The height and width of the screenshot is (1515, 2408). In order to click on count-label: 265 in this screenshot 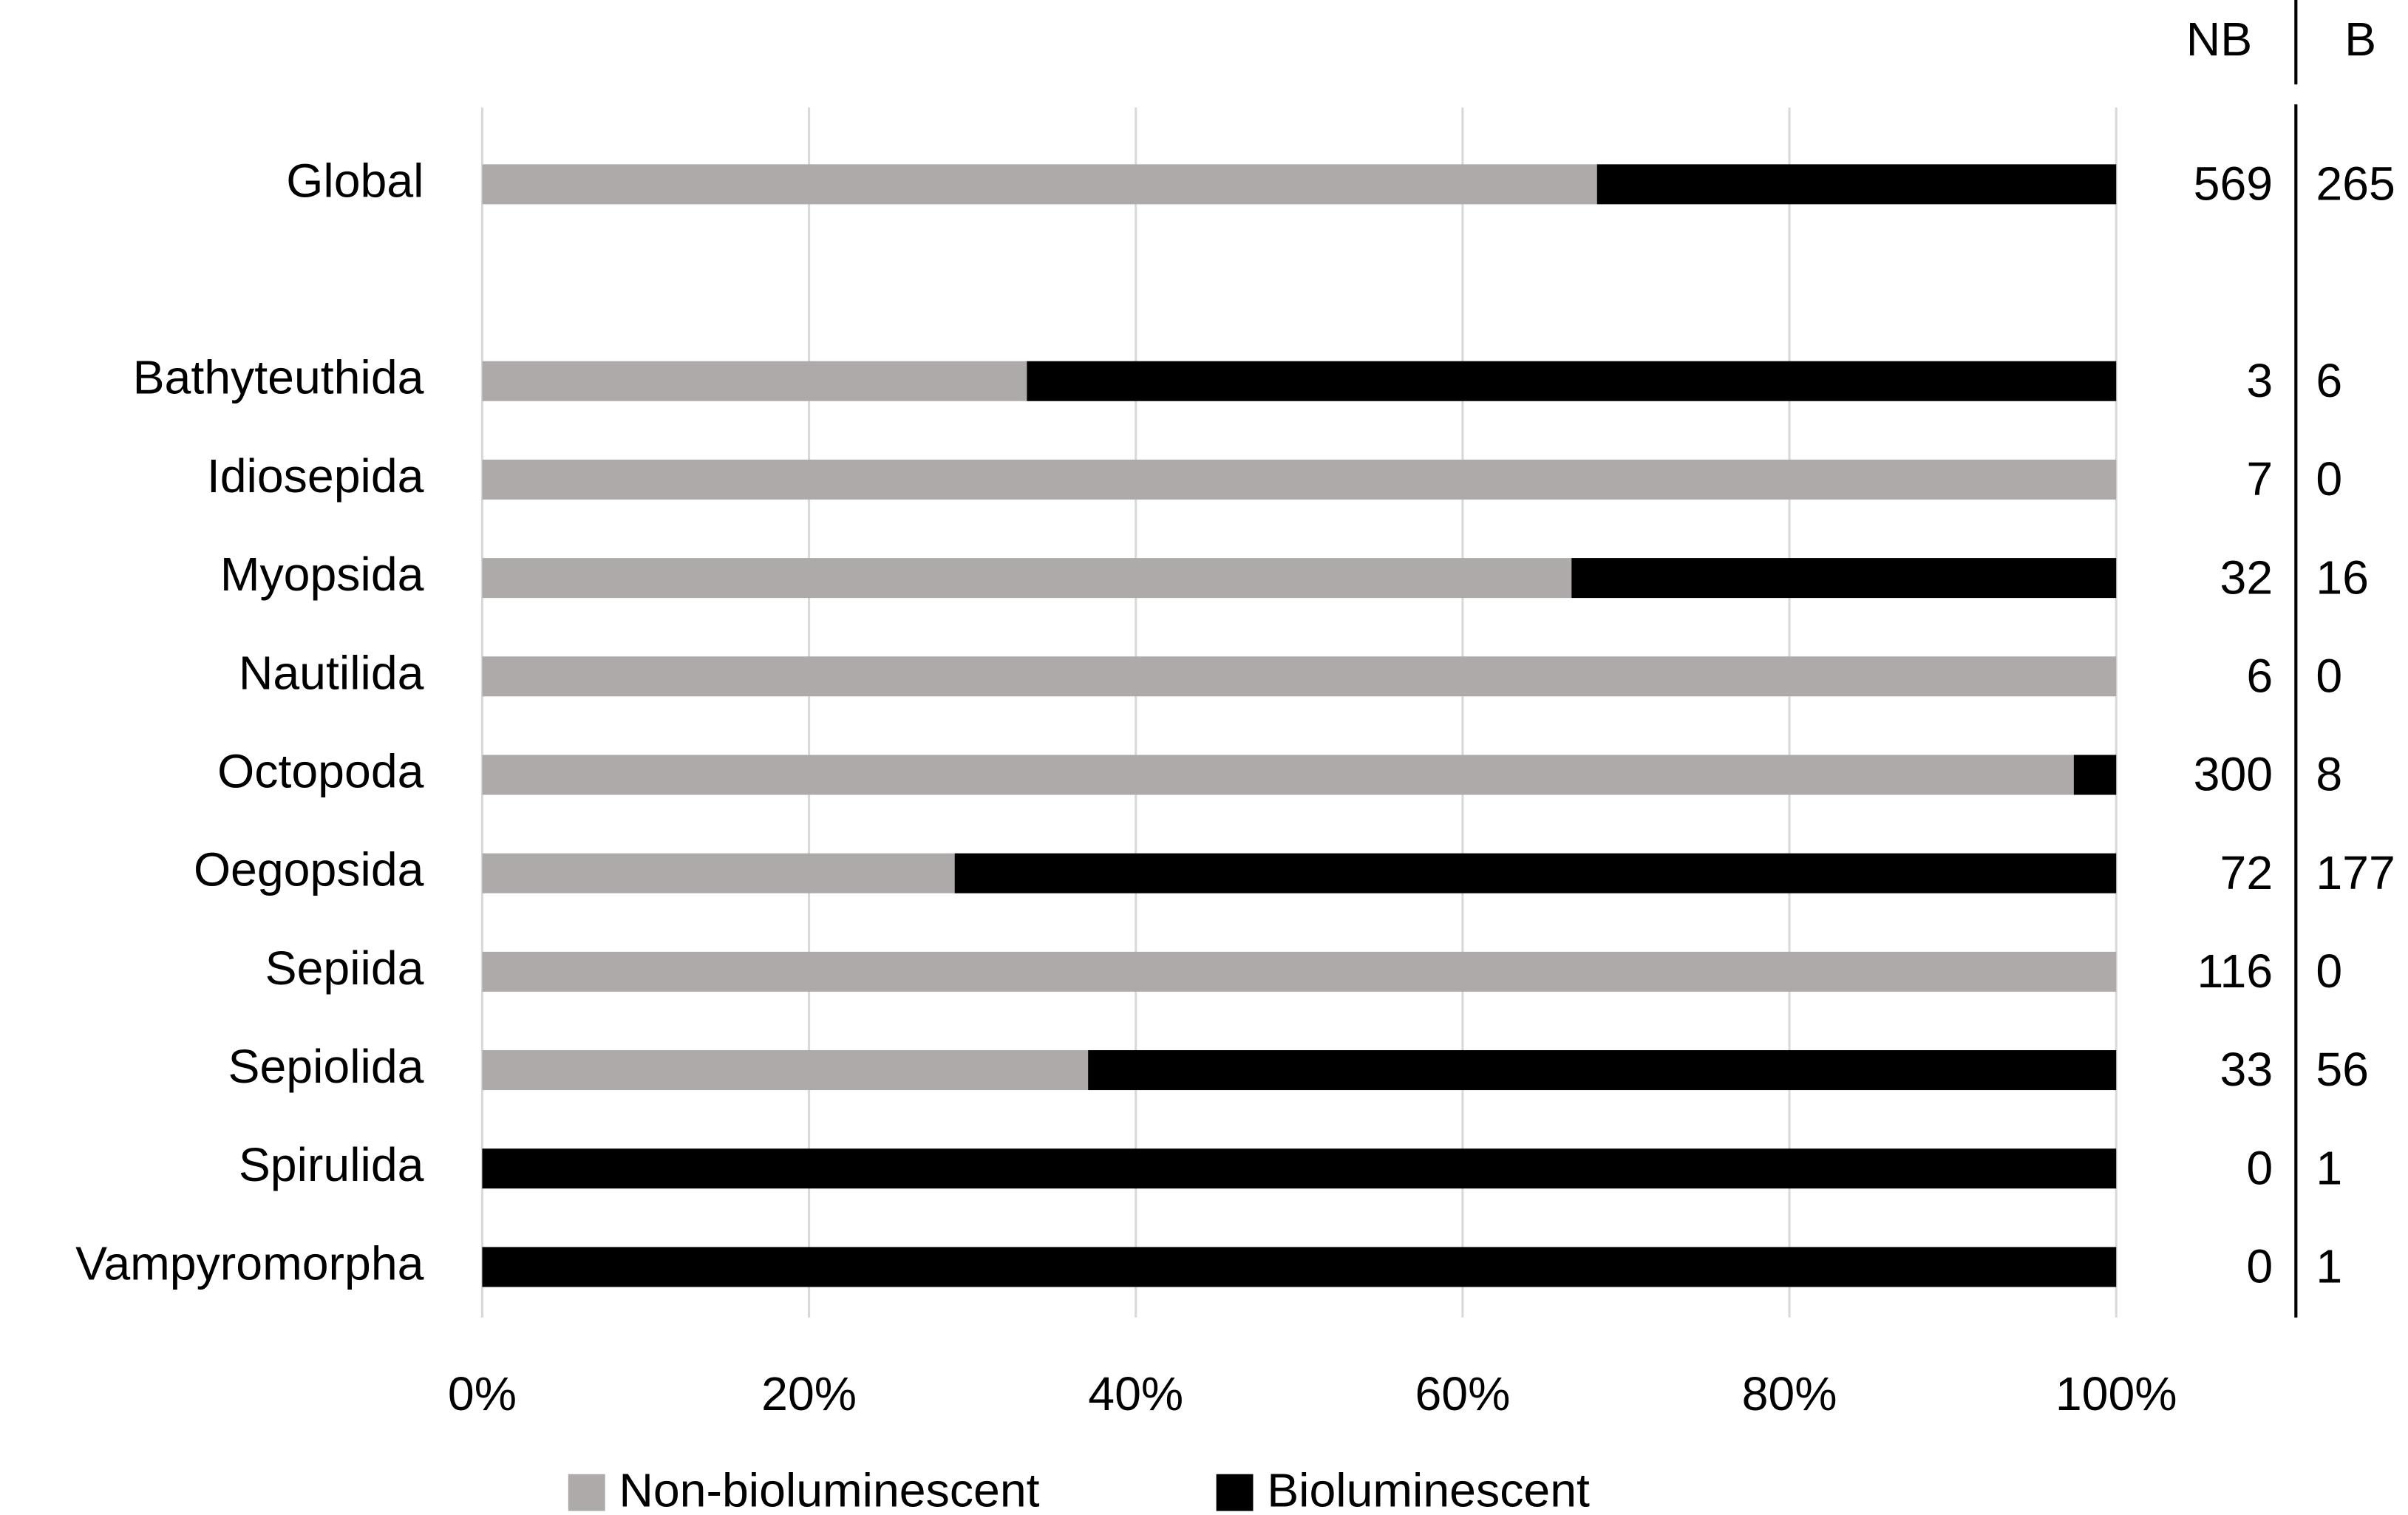, I will do `click(2355, 184)`.